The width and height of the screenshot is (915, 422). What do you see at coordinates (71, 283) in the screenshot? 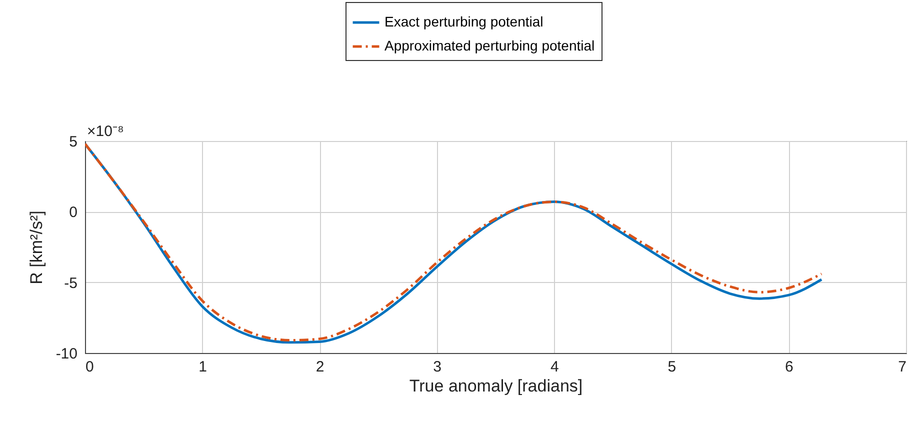
I see `y-tick-label: -5` at bounding box center [71, 283].